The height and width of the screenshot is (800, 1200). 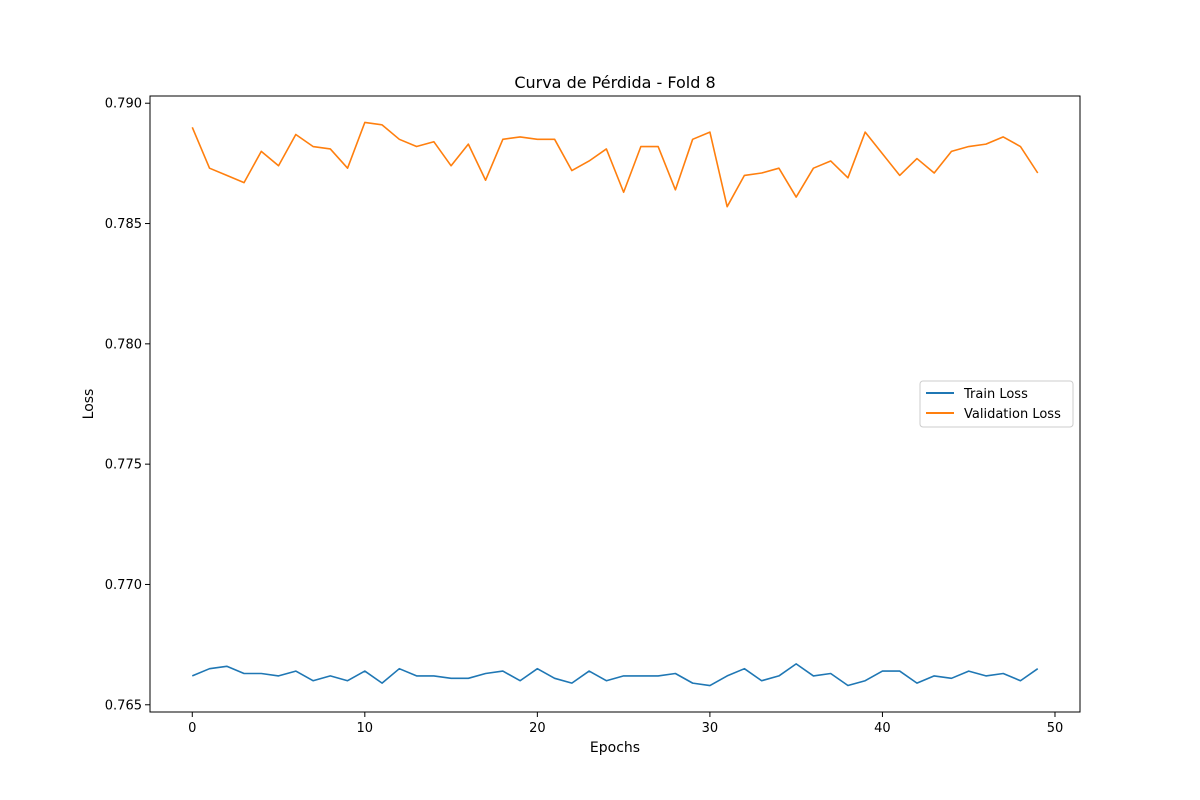 What do you see at coordinates (123, 104) in the screenshot?
I see `y-tick-label: 0.790` at bounding box center [123, 104].